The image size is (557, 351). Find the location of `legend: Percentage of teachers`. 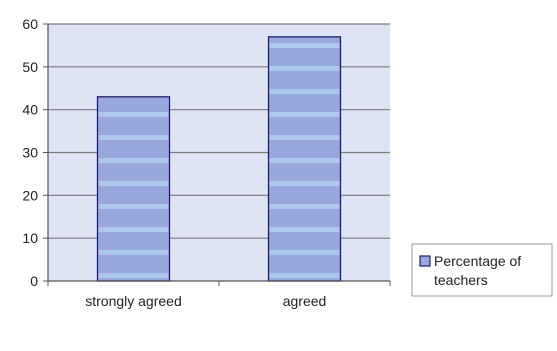

legend: Percentage of teachers is located at coordinates (482, 270).